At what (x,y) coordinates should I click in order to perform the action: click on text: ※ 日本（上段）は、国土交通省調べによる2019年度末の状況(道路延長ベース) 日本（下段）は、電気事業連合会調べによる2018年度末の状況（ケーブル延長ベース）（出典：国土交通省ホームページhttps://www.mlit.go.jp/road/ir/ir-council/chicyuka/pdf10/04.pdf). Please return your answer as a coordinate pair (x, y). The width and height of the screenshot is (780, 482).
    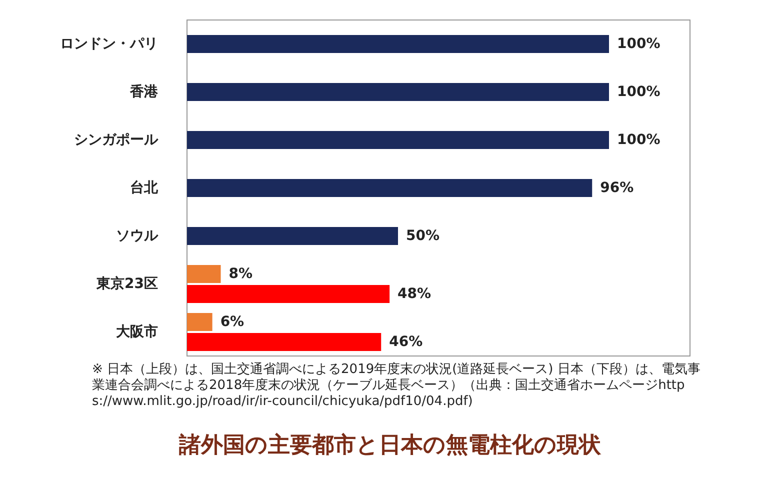
    Looking at the image, I should click on (397, 386).